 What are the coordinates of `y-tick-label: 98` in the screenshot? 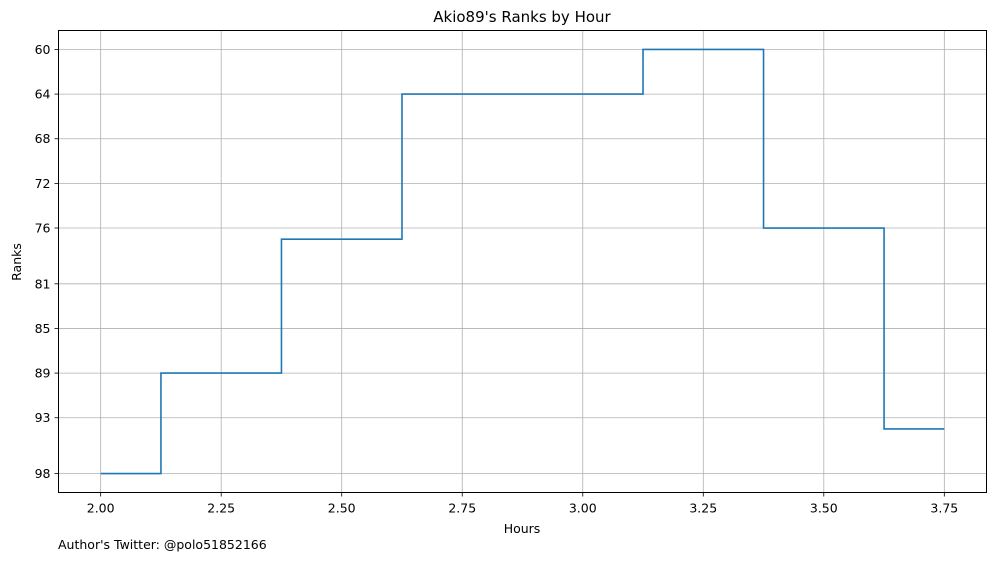 It's located at (43, 473).